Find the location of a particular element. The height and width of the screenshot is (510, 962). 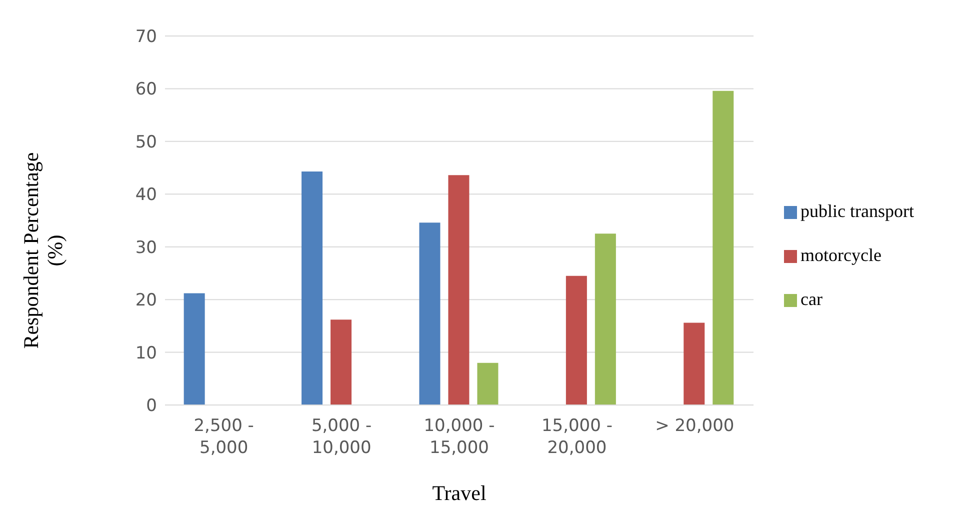

y-tick-label: 50 is located at coordinates (146, 142).